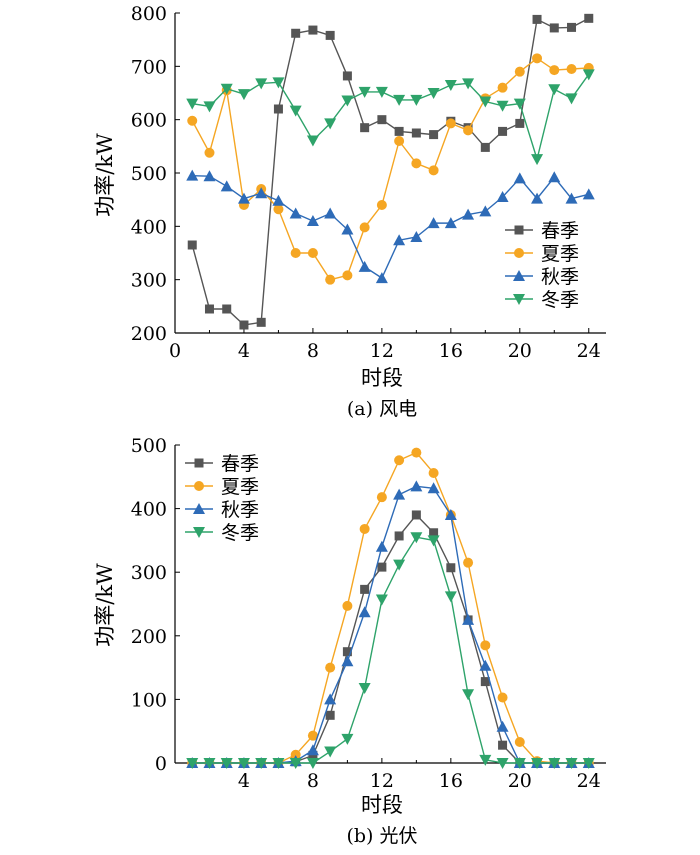  Describe the element at coordinates (105, 605) in the screenshot. I see `ylabel-b: 功率/kW` at that location.